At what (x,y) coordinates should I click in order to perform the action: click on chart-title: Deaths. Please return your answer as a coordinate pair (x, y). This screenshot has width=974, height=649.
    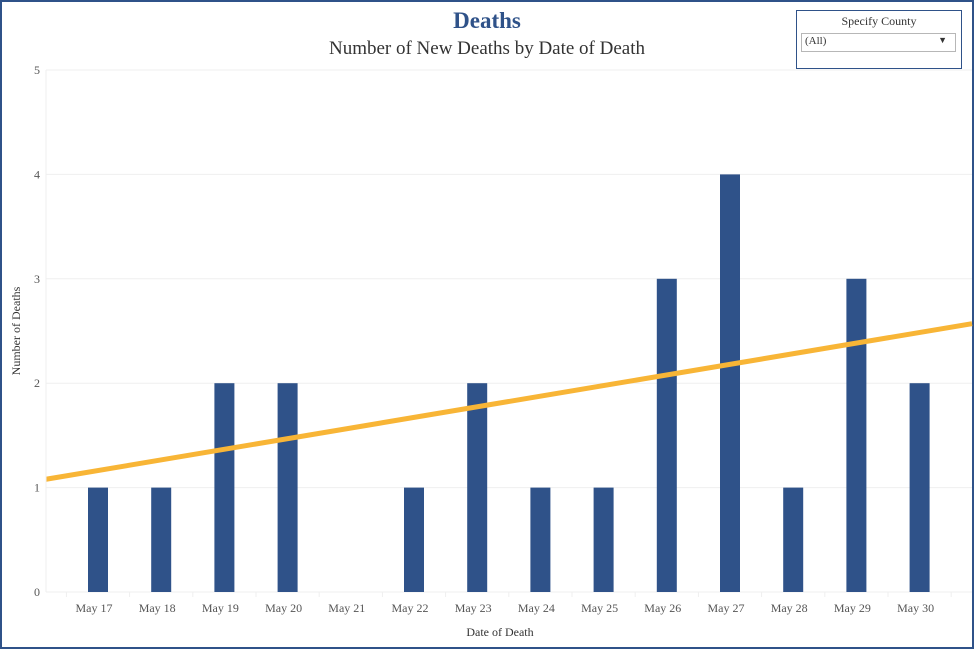
    Looking at the image, I should click on (487, 20).